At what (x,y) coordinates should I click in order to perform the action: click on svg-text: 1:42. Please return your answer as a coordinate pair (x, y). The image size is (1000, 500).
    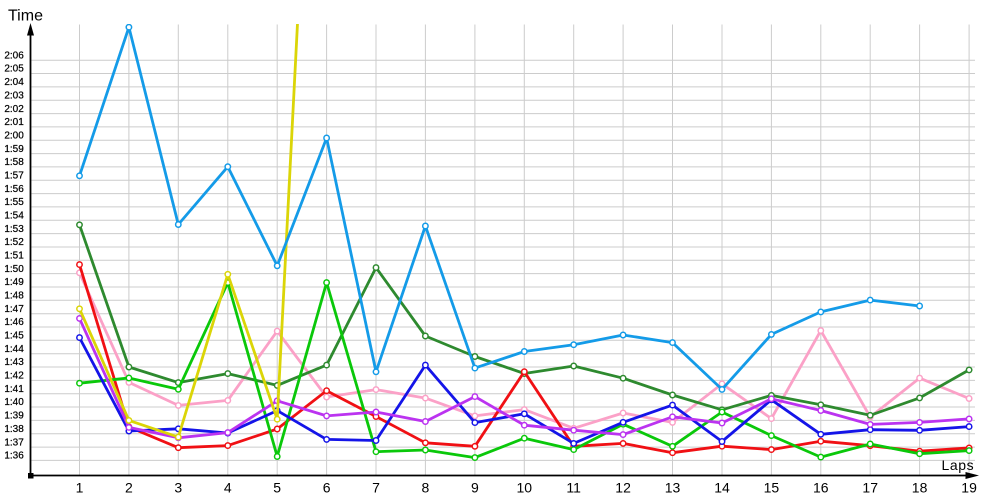
    Looking at the image, I should click on (14, 376).